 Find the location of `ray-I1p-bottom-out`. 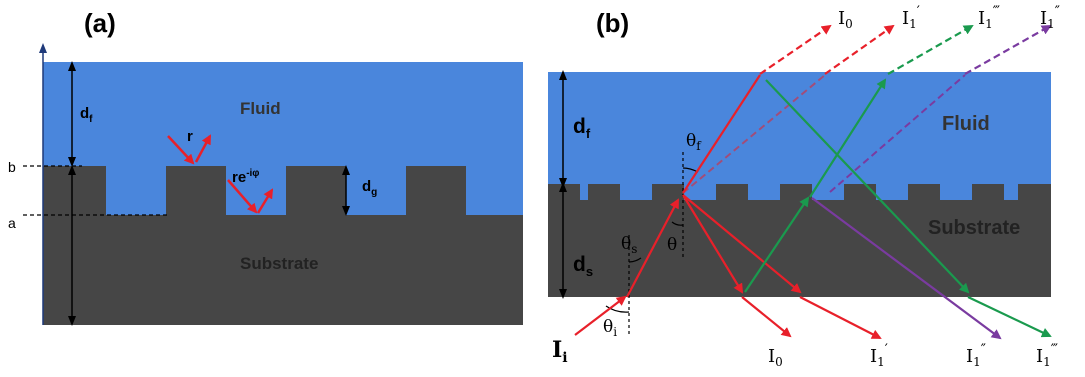

ray-I1p-bottom-out is located at coordinates (840, 317).